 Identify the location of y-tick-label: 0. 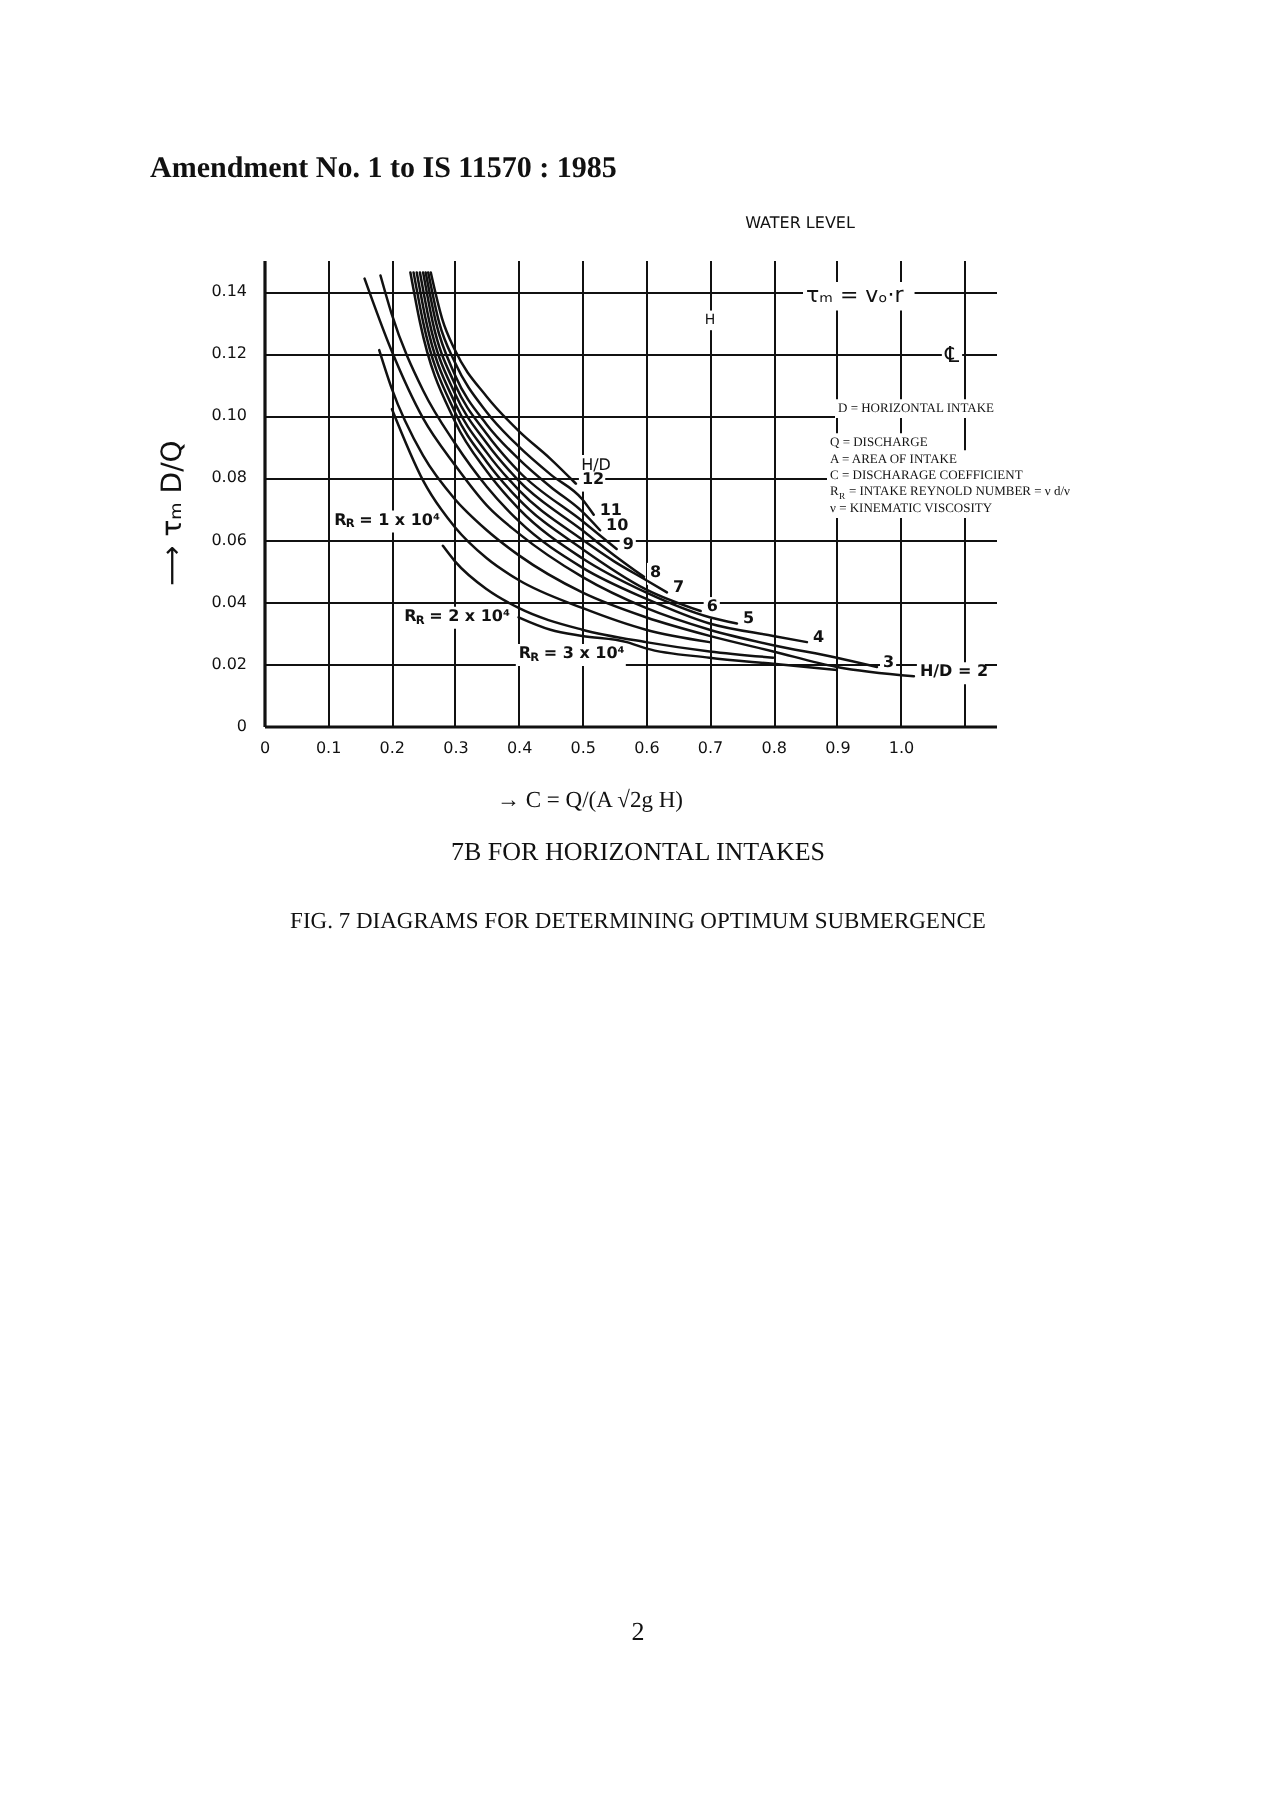
(241, 726).